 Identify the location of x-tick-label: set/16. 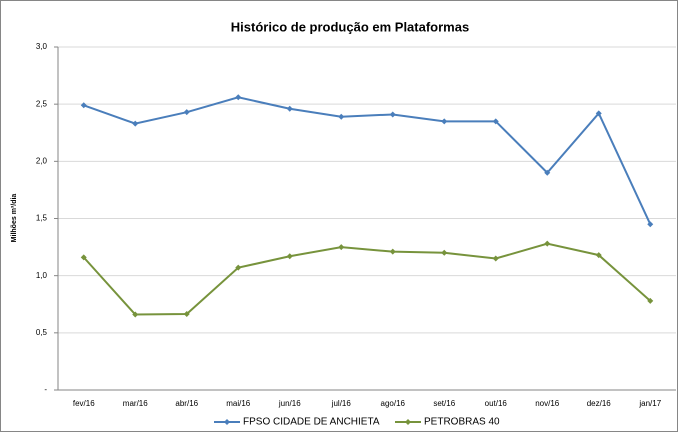
(444, 403).